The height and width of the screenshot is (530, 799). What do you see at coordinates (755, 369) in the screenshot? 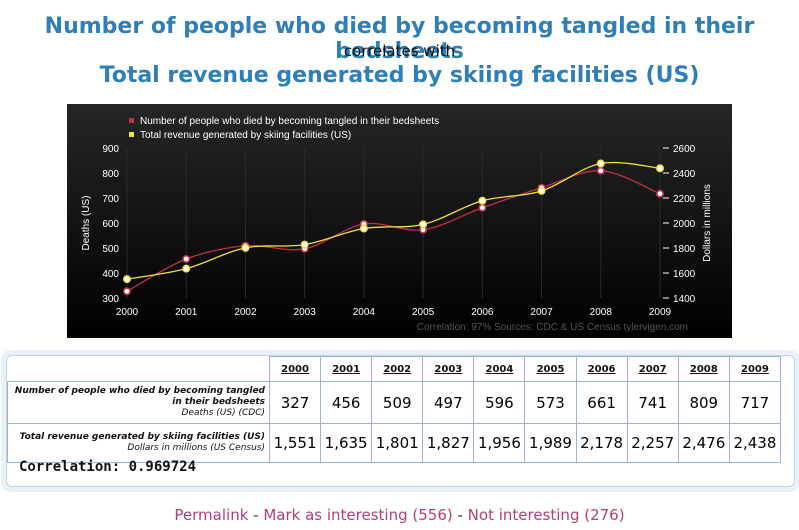
I see `year-header: 2009` at bounding box center [755, 369].